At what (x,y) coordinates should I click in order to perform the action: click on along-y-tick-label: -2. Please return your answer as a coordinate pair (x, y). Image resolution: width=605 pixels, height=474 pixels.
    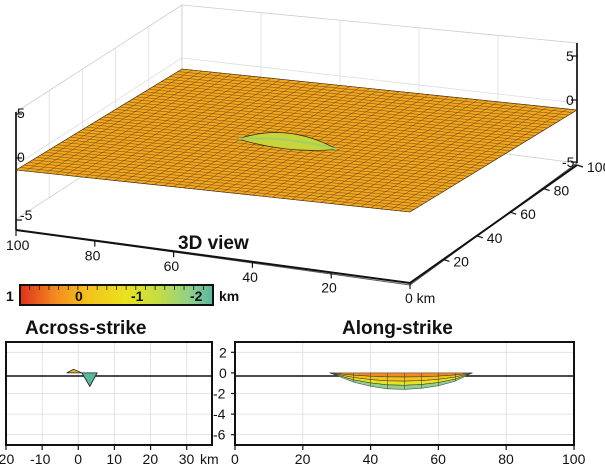
    Looking at the image, I should click on (219, 394).